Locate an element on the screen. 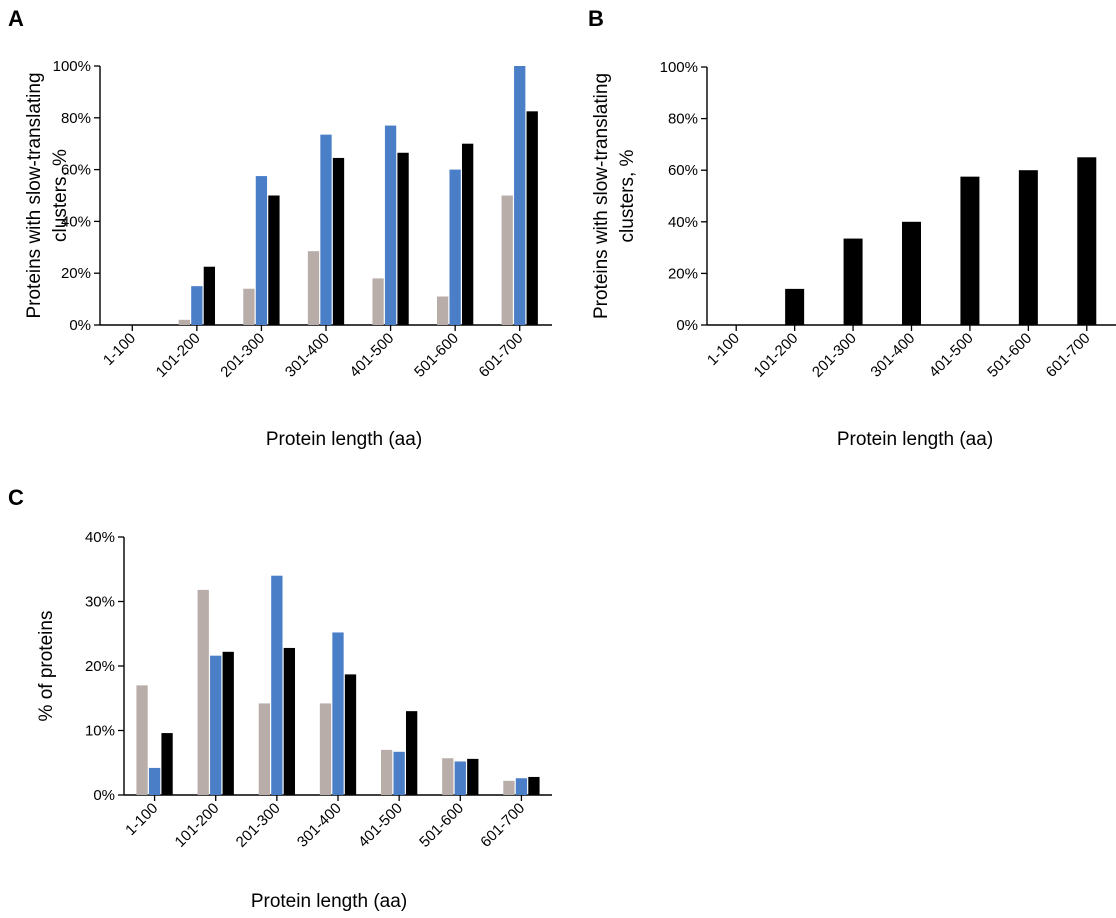  y-tick-label: 30% is located at coordinates (100, 602).